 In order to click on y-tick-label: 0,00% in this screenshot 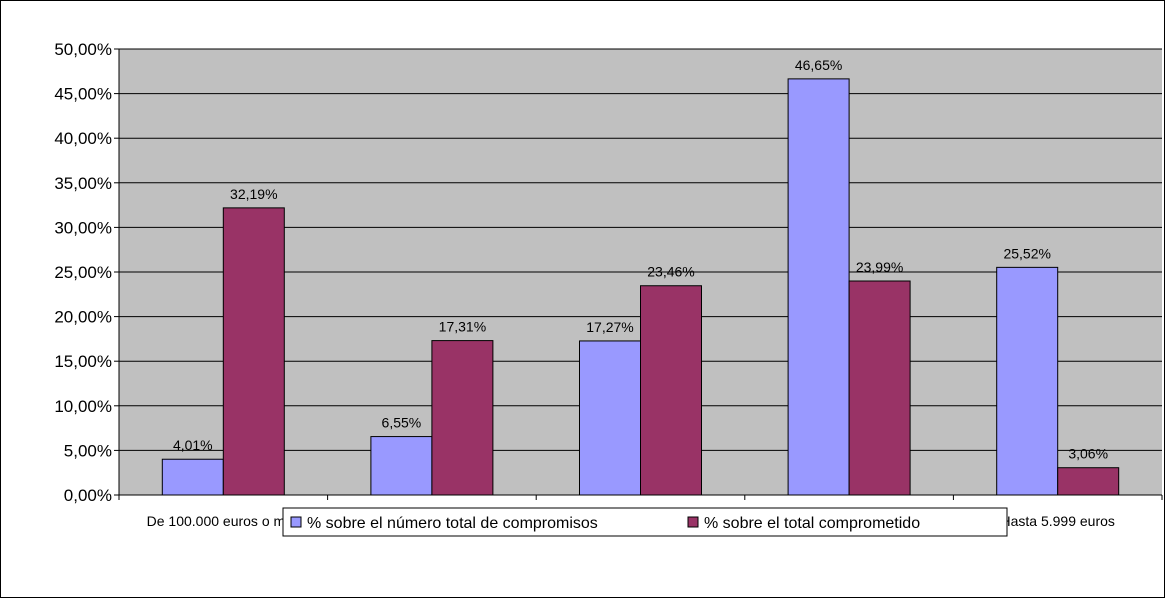, I will do `click(88, 495)`.